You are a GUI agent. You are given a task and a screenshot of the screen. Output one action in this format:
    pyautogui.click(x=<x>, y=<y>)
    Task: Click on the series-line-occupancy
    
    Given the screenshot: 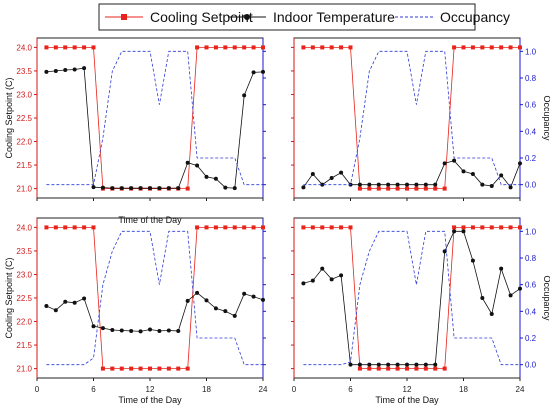 What is the action you would take?
    pyautogui.click(x=154, y=118)
    